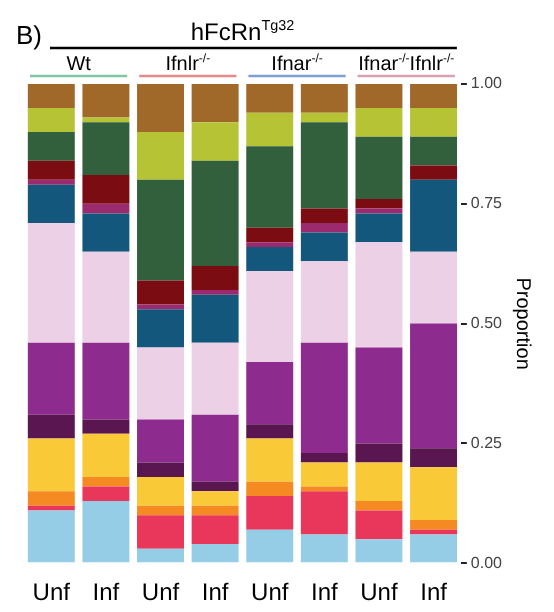  What do you see at coordinates (487, 323) in the screenshot?
I see `y-tick-label: 0.50` at bounding box center [487, 323].